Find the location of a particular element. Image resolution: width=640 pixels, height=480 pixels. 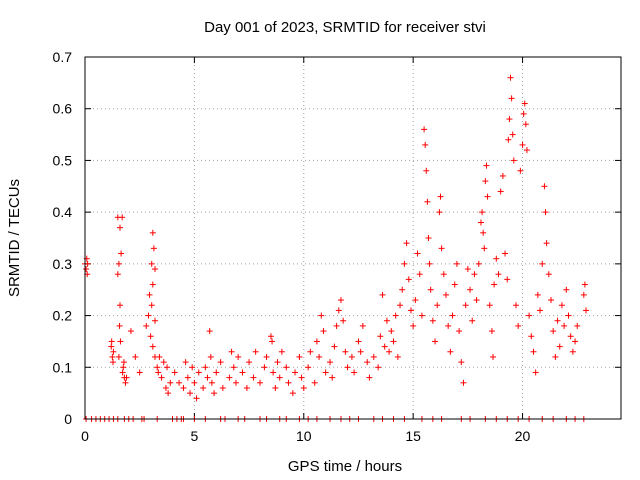

y-tick-label: 0.4 is located at coordinates (63, 212).